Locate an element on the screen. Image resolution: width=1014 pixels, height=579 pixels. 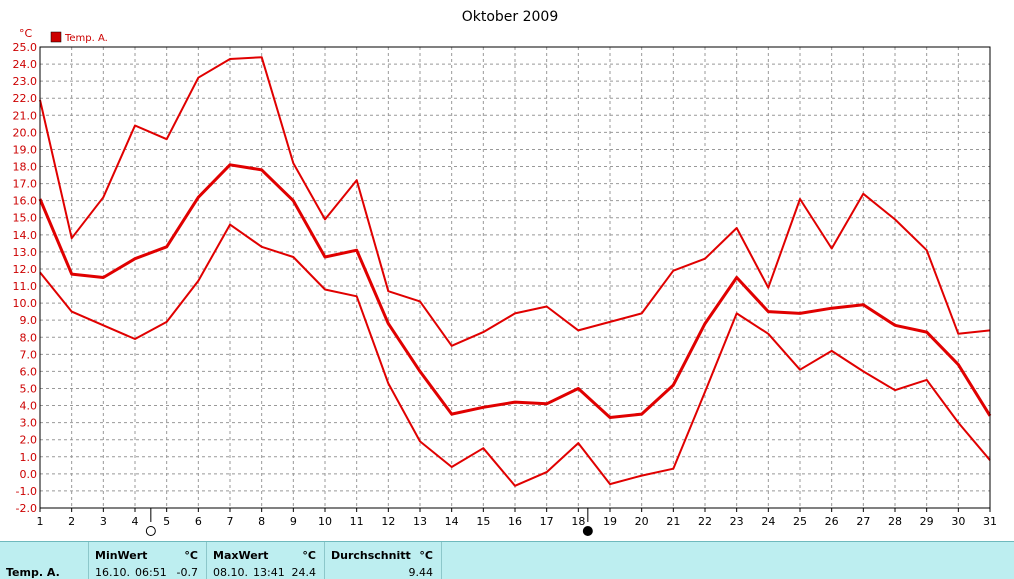
y-tick-label: 22.0 is located at coordinates (25, 98).